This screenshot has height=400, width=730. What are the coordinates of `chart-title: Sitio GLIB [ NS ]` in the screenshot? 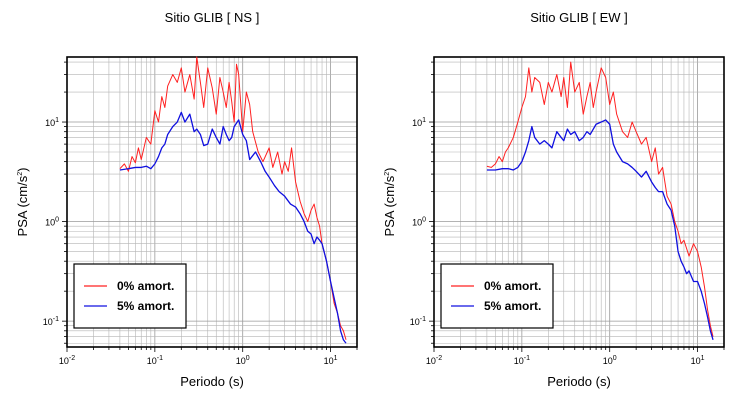 It's located at (212, 17).